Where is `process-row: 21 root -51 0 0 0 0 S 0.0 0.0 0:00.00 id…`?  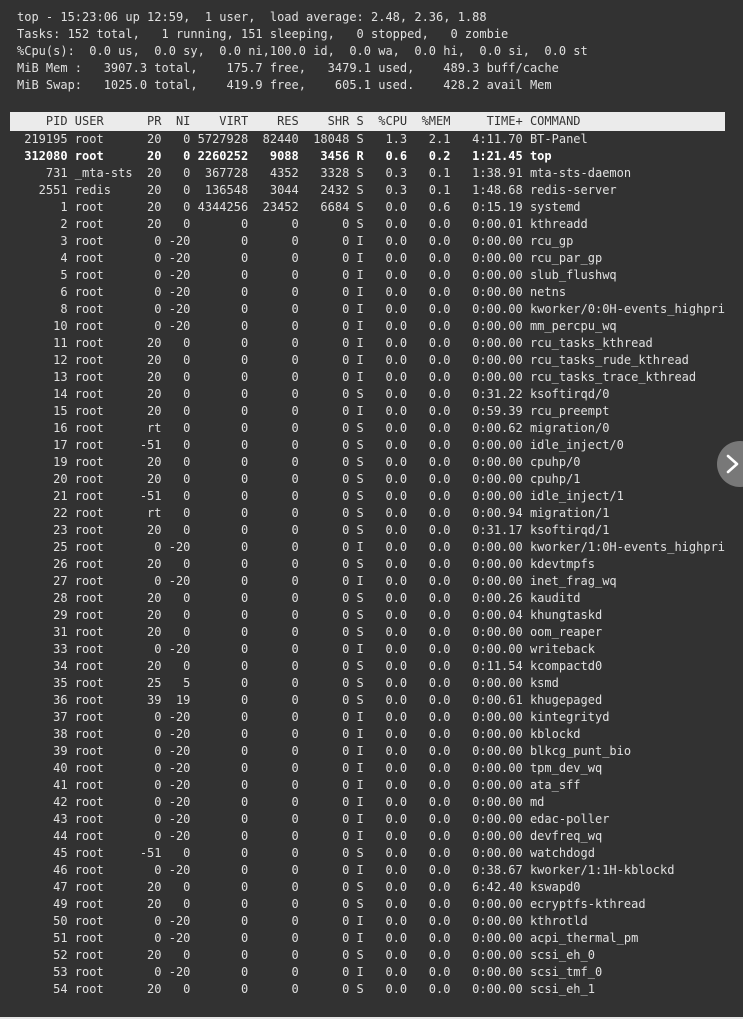
process-row: 21 root -51 0 0 0 0 S 0.0 0.0 0:00.00 id… is located at coordinates (320, 496).